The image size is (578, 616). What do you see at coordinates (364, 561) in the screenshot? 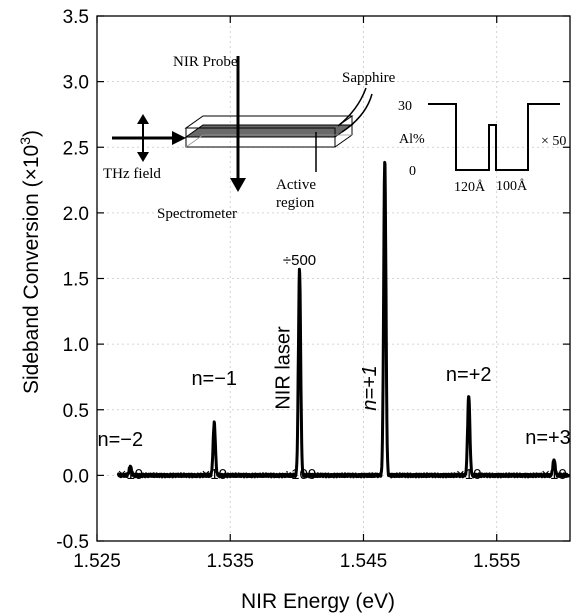
I see `x-tick-label: 1.545` at bounding box center [364, 561].